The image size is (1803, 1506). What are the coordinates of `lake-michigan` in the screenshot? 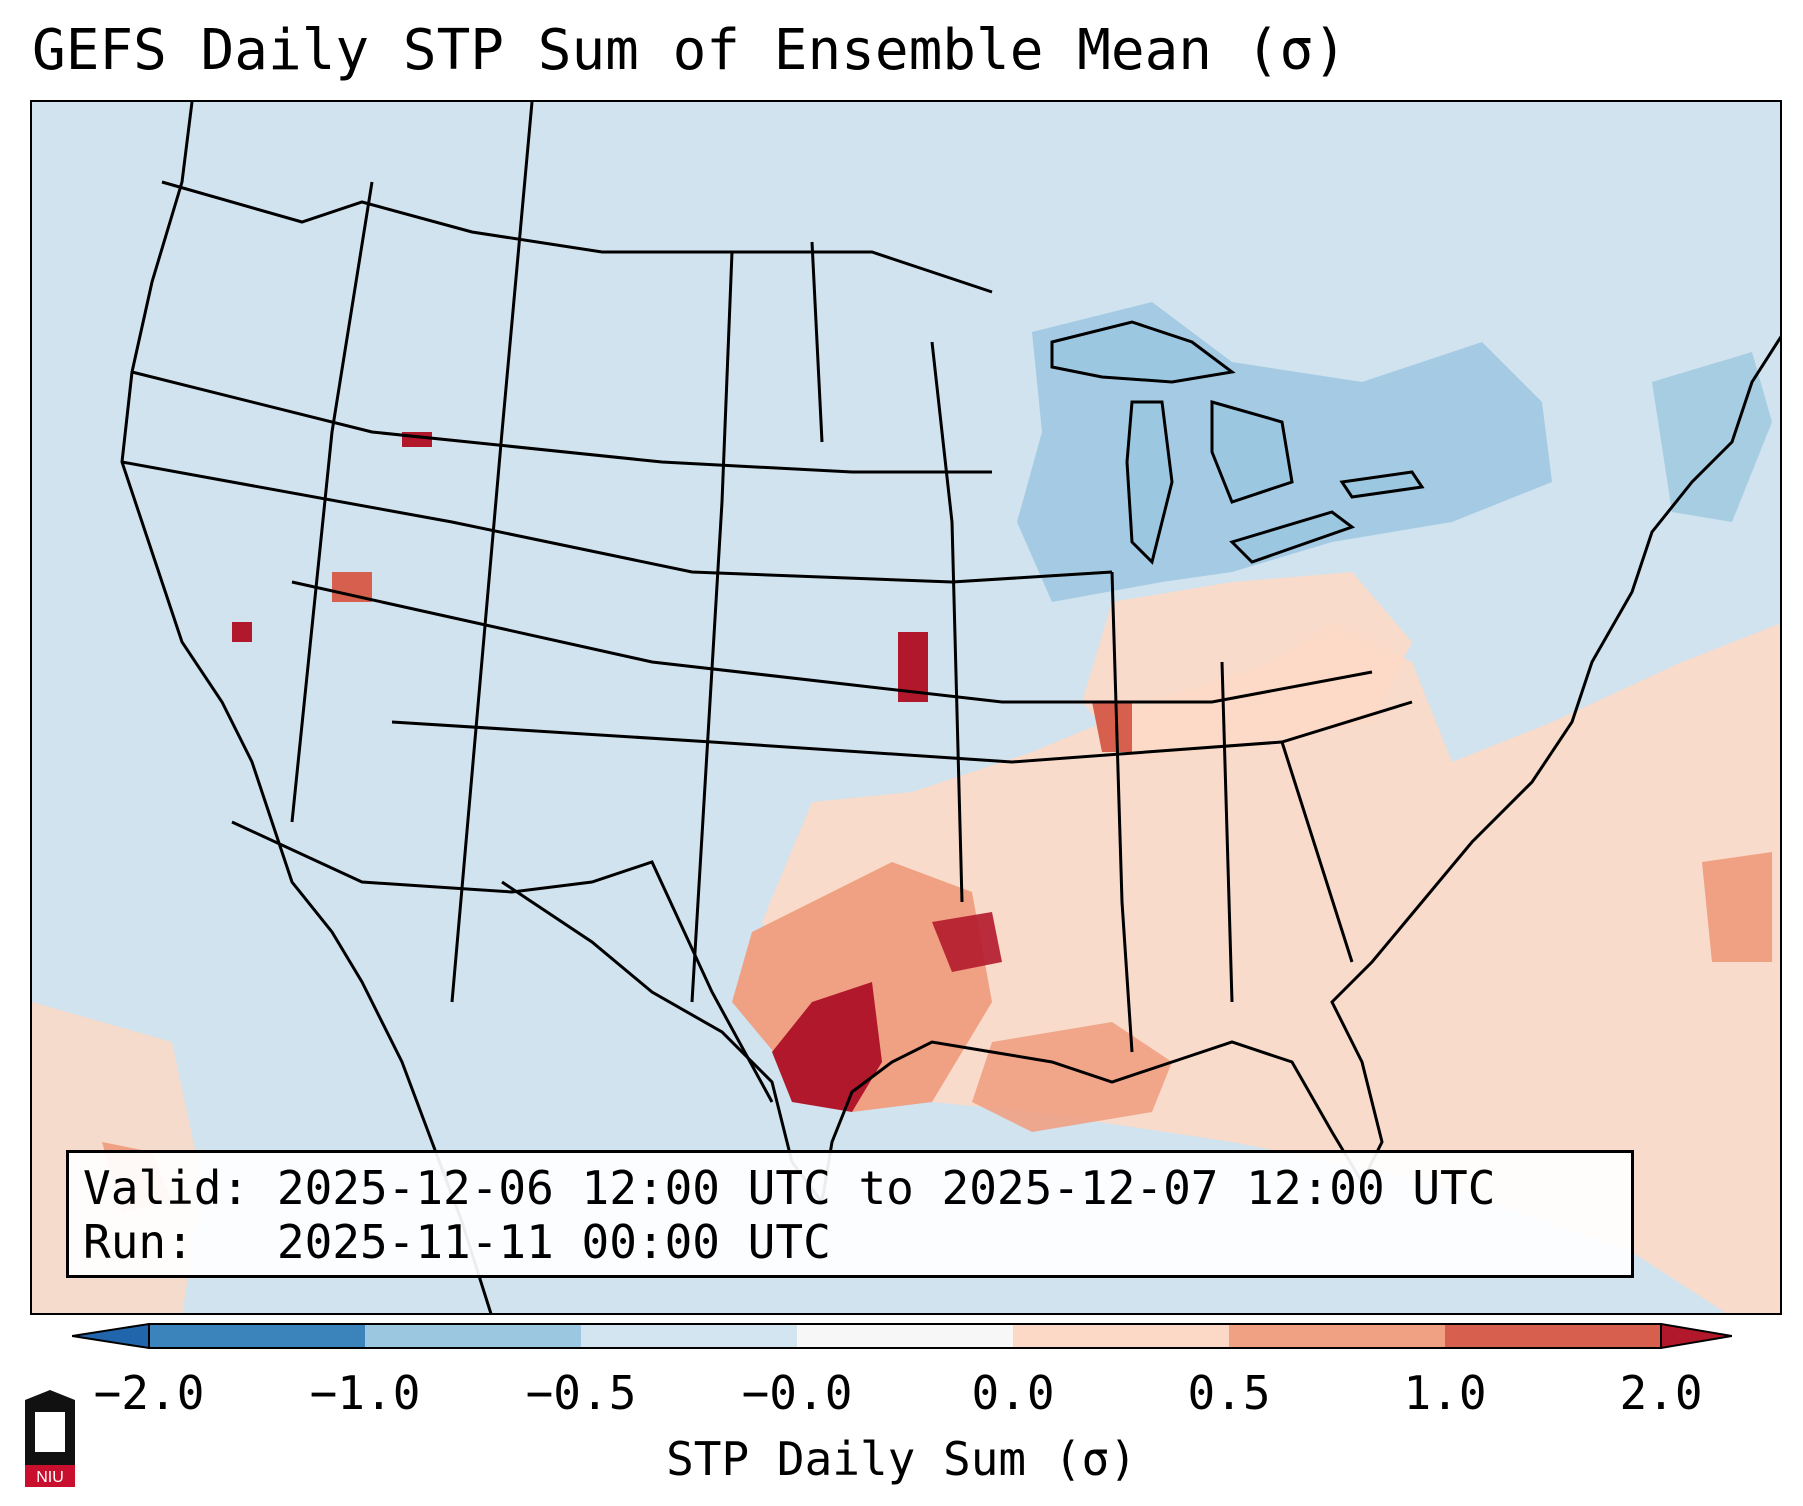 It's located at (1149, 482).